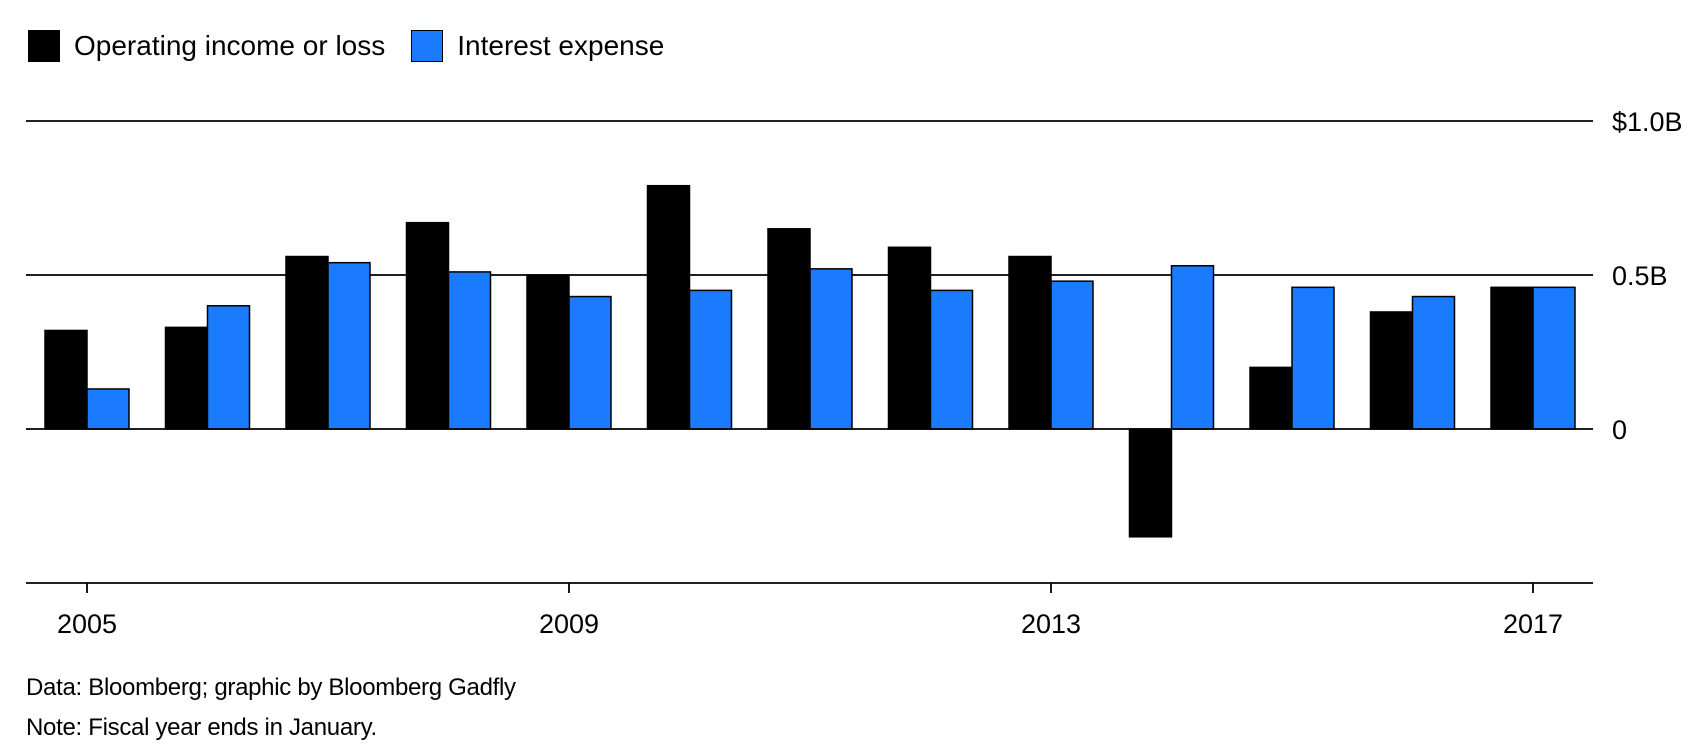 The height and width of the screenshot is (752, 1702). Describe the element at coordinates (427, 325) in the screenshot. I see `bar-operating-income-2008` at that location.